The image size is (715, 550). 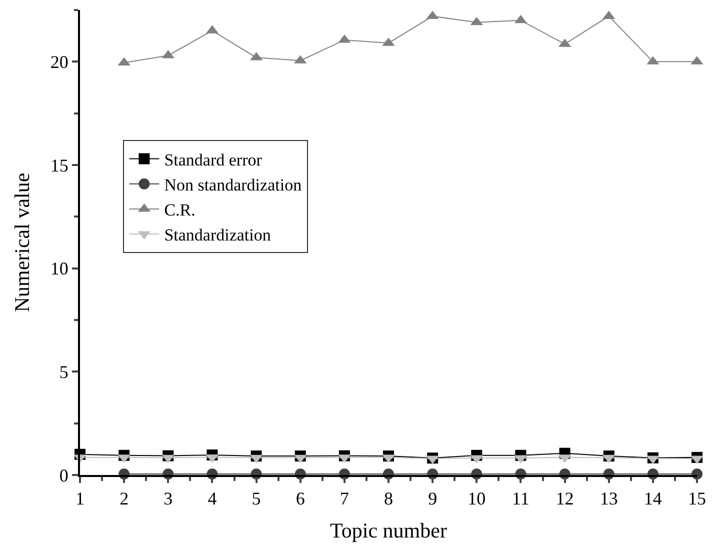 I want to click on x-tick-label: 3, so click(x=168, y=498).